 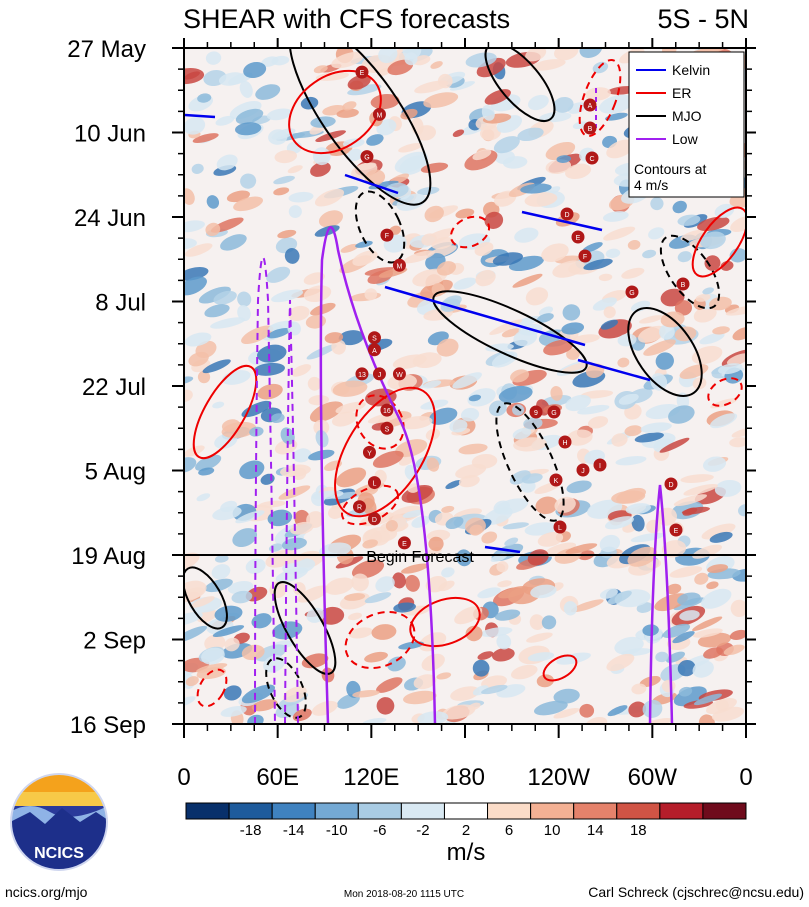 What do you see at coordinates (661, 604) in the screenshot?
I see `low-contour` at bounding box center [661, 604].